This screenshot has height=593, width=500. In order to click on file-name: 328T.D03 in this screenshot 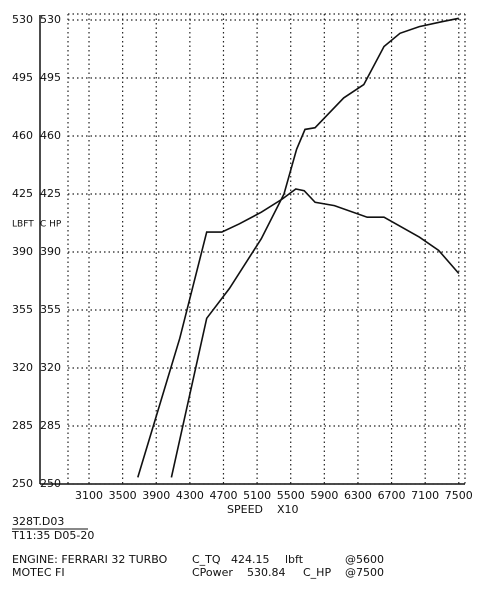, I will do `click(38, 521)`.